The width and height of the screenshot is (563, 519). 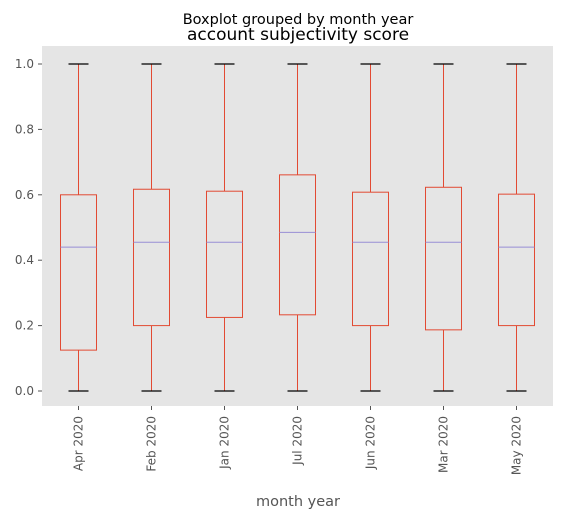 I want to click on x-tick-label: Jun 2020, so click(x=371, y=443).